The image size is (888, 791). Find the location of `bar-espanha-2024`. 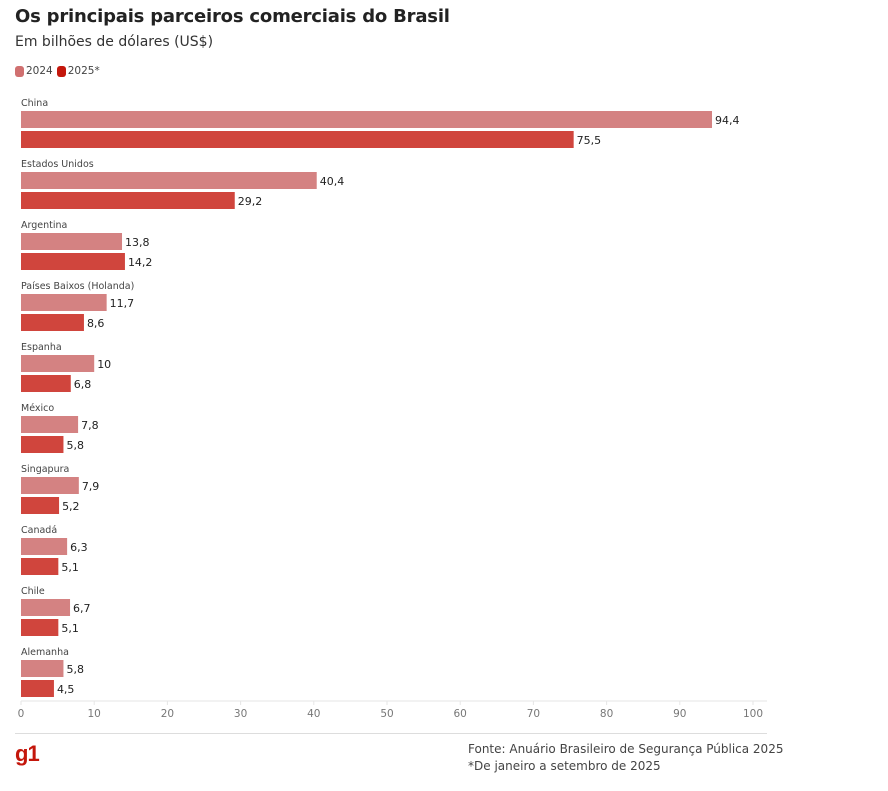

bar-espanha-2024 is located at coordinates (58, 363).